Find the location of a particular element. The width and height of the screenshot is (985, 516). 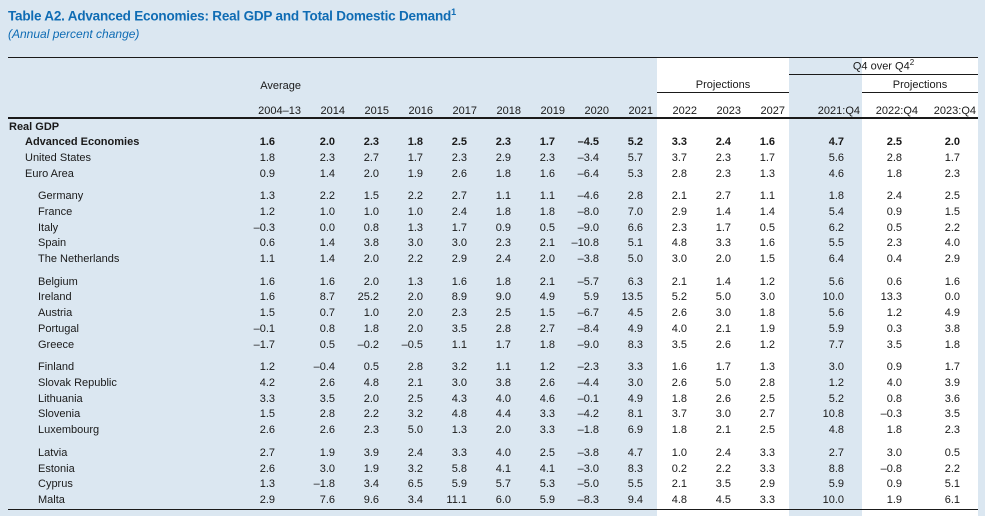

year-column-header: 2019 is located at coordinates (547, 105).